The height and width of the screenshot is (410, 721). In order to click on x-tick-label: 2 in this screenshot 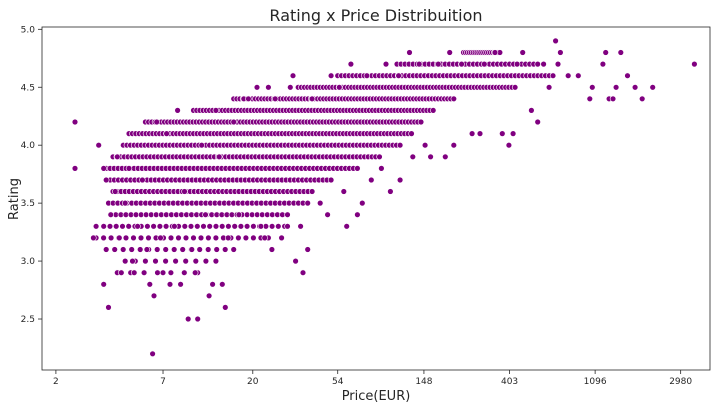, I will do `click(56, 382)`.